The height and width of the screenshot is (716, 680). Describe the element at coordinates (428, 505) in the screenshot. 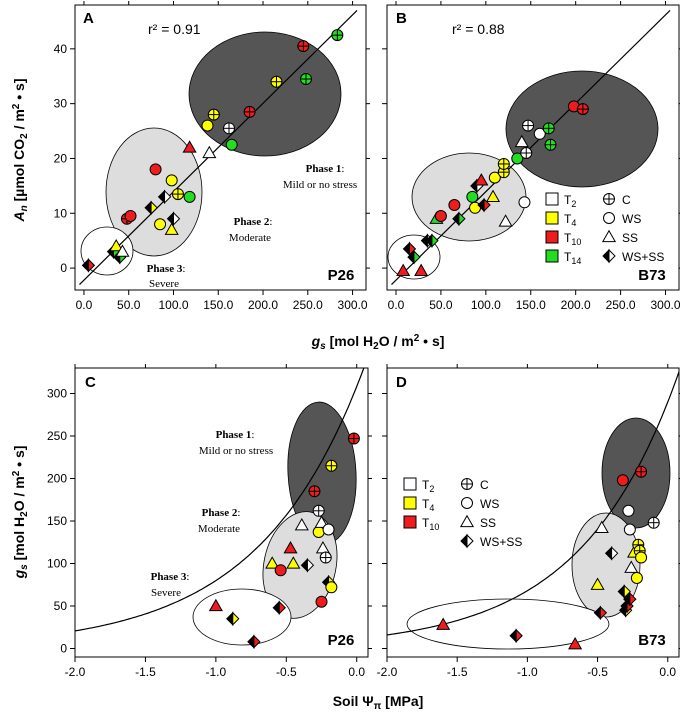

I see `legend-label: T4` at that location.